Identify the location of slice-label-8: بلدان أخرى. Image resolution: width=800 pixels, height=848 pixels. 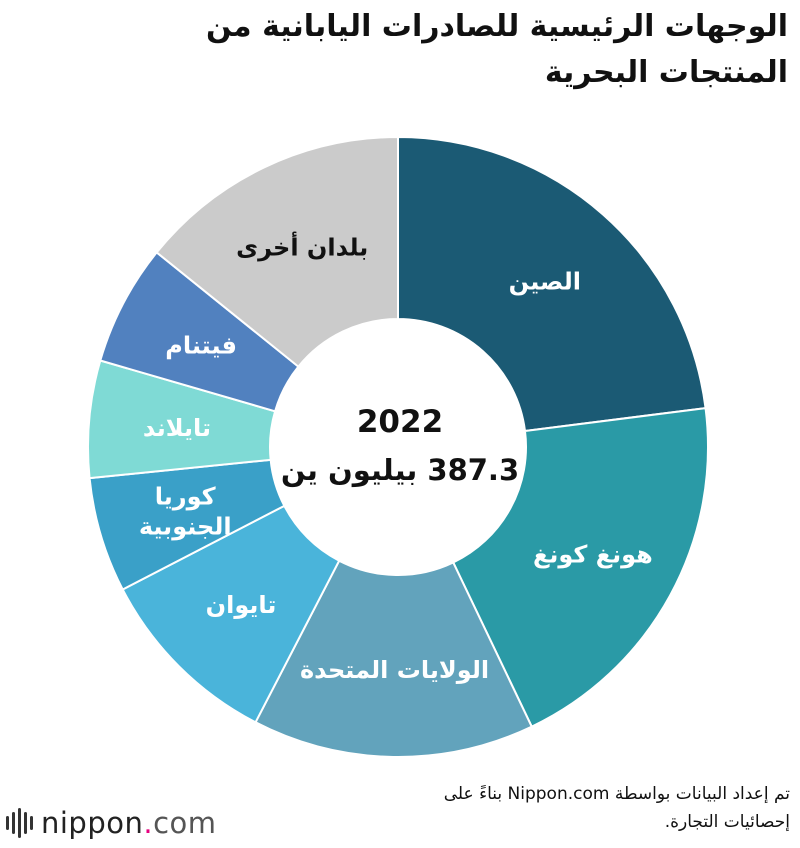
(302, 247).